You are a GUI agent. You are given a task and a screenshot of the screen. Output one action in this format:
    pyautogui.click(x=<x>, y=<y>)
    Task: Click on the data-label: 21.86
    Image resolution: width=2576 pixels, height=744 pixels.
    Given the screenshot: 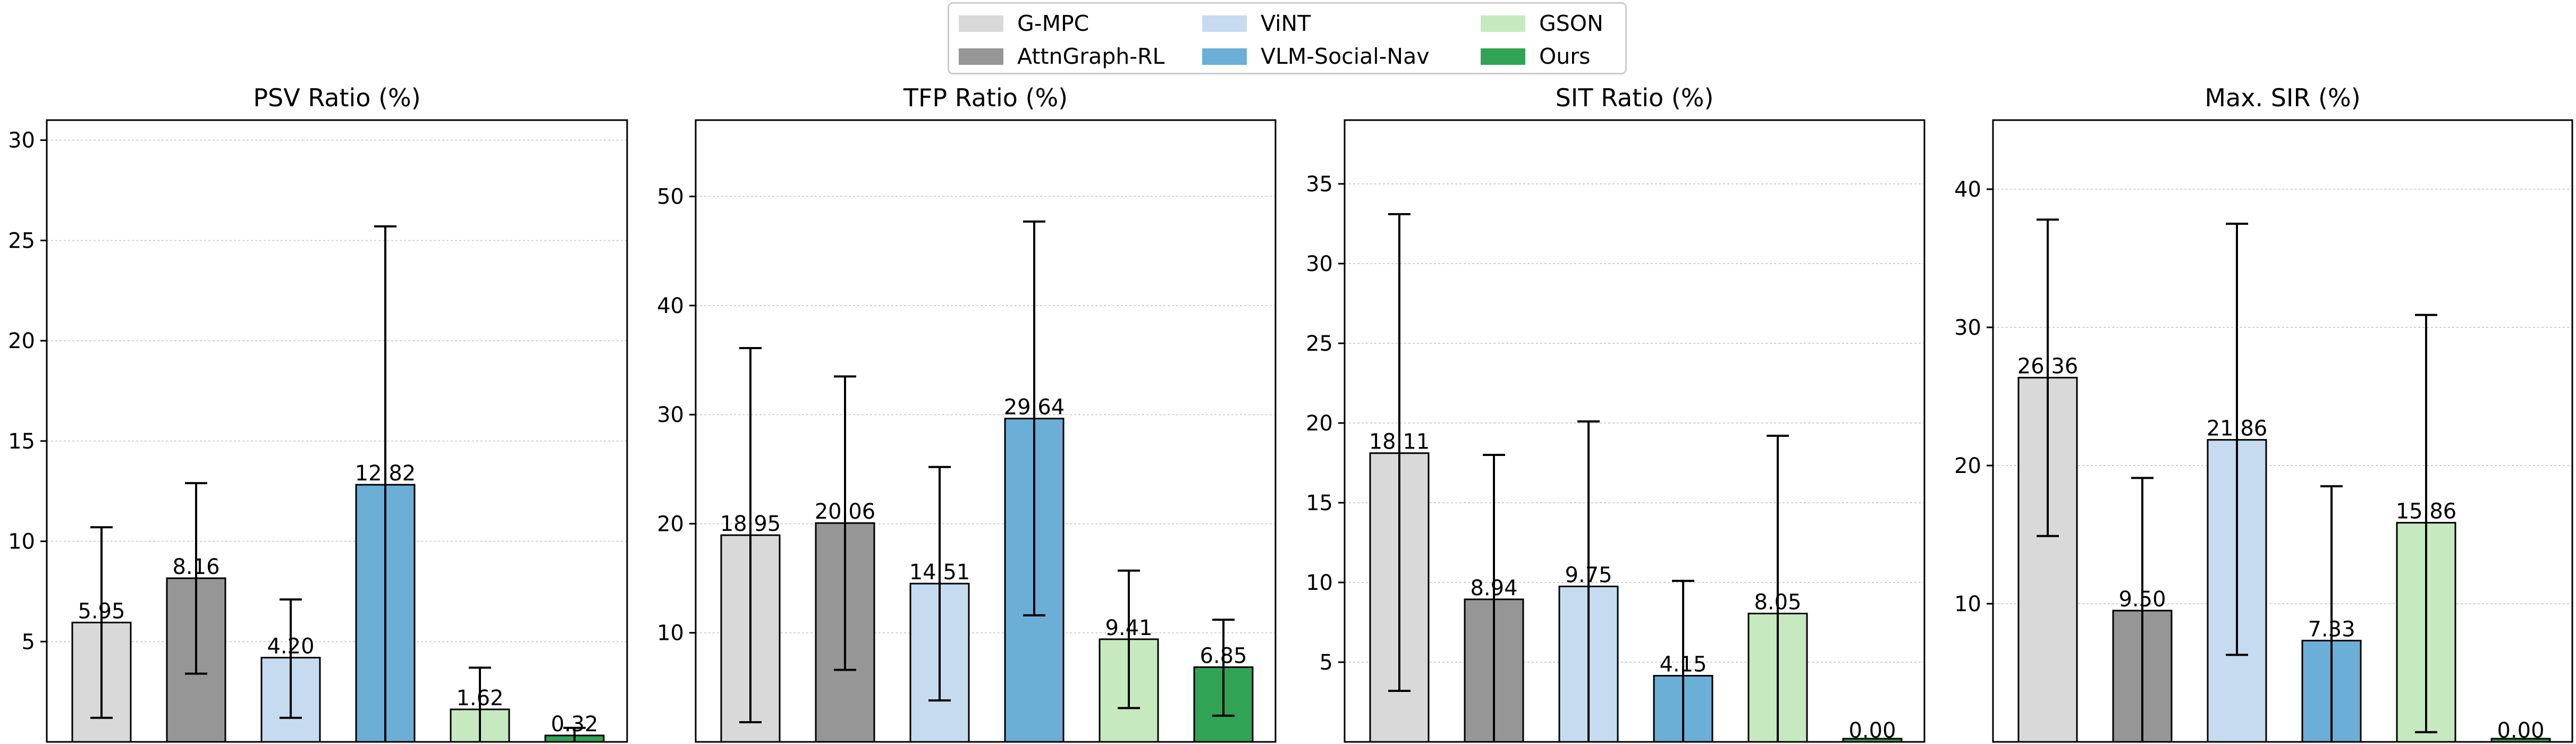 What is the action you would take?
    pyautogui.click(x=2237, y=429)
    